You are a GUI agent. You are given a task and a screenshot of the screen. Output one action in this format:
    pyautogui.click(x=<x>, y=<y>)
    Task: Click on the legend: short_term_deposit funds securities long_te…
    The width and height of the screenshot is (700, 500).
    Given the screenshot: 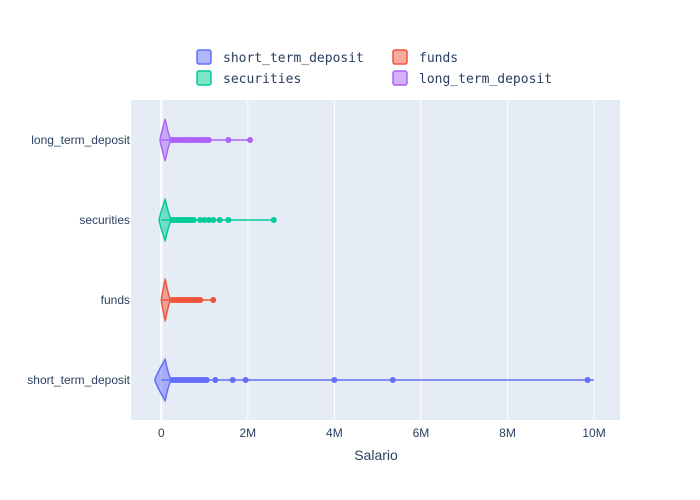 What is the action you would take?
    pyautogui.click(x=374, y=68)
    